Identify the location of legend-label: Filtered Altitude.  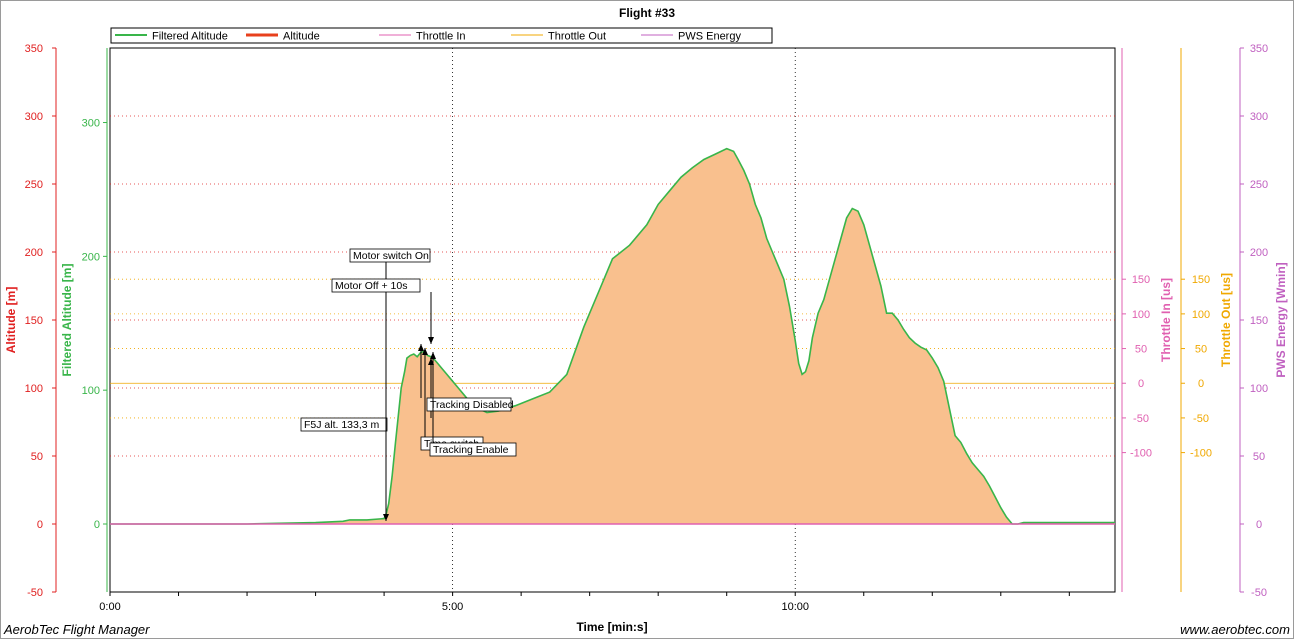
(190, 37).